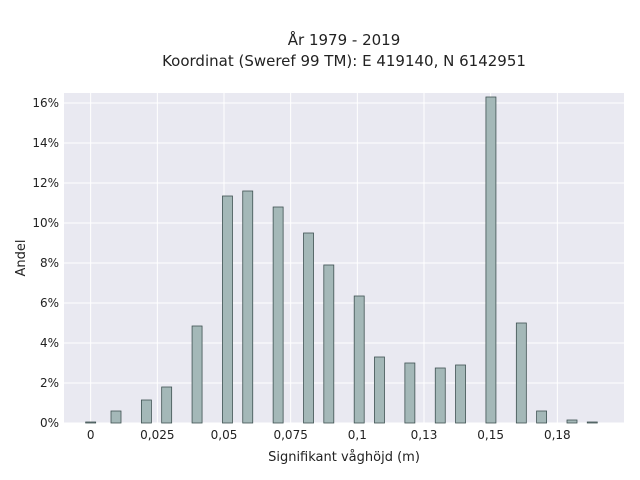 Image resolution: width=640 pixels, height=480 pixels. What do you see at coordinates (45, 103) in the screenshot?
I see `y-tick-label: 16%` at bounding box center [45, 103].